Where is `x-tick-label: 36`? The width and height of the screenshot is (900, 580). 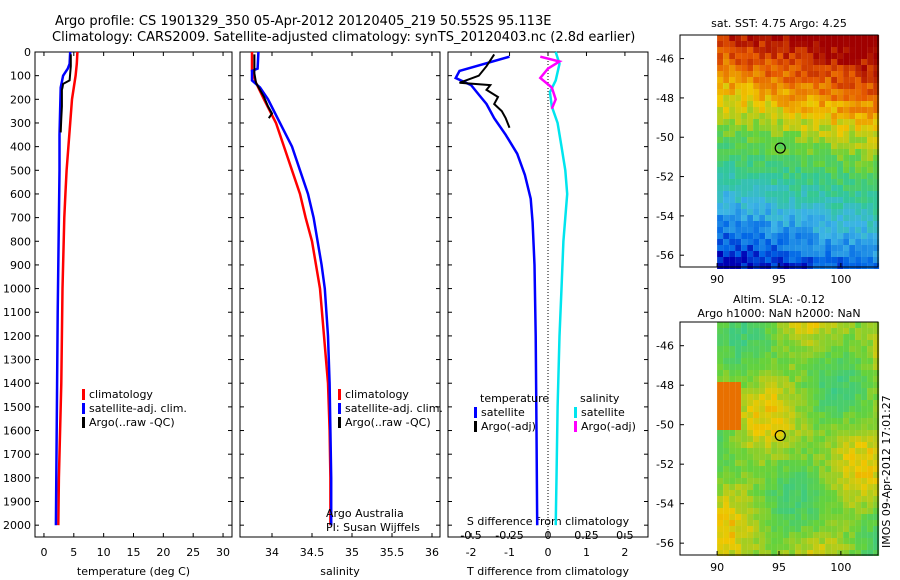
x-tick-label: 36 is located at coordinates (432, 552).